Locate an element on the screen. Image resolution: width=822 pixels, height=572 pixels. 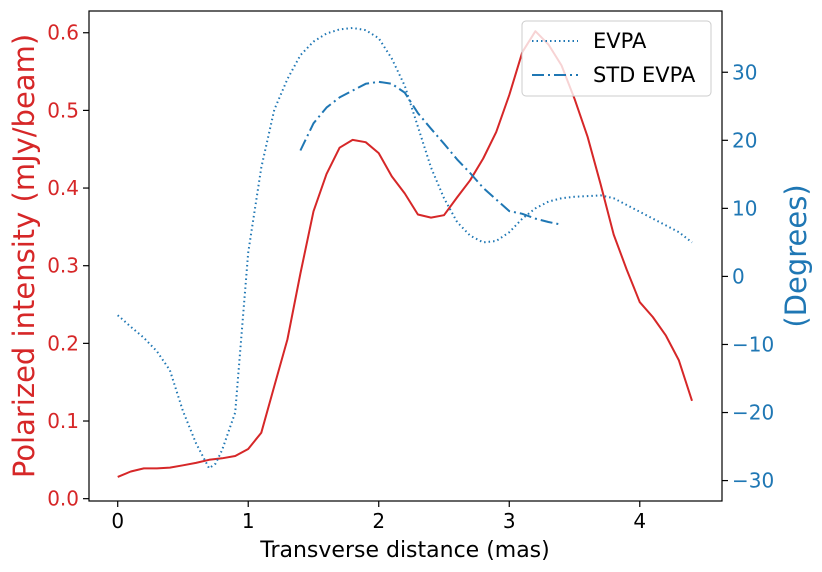
legend-std-evpa-label: STD EVPA is located at coordinates (644, 75).